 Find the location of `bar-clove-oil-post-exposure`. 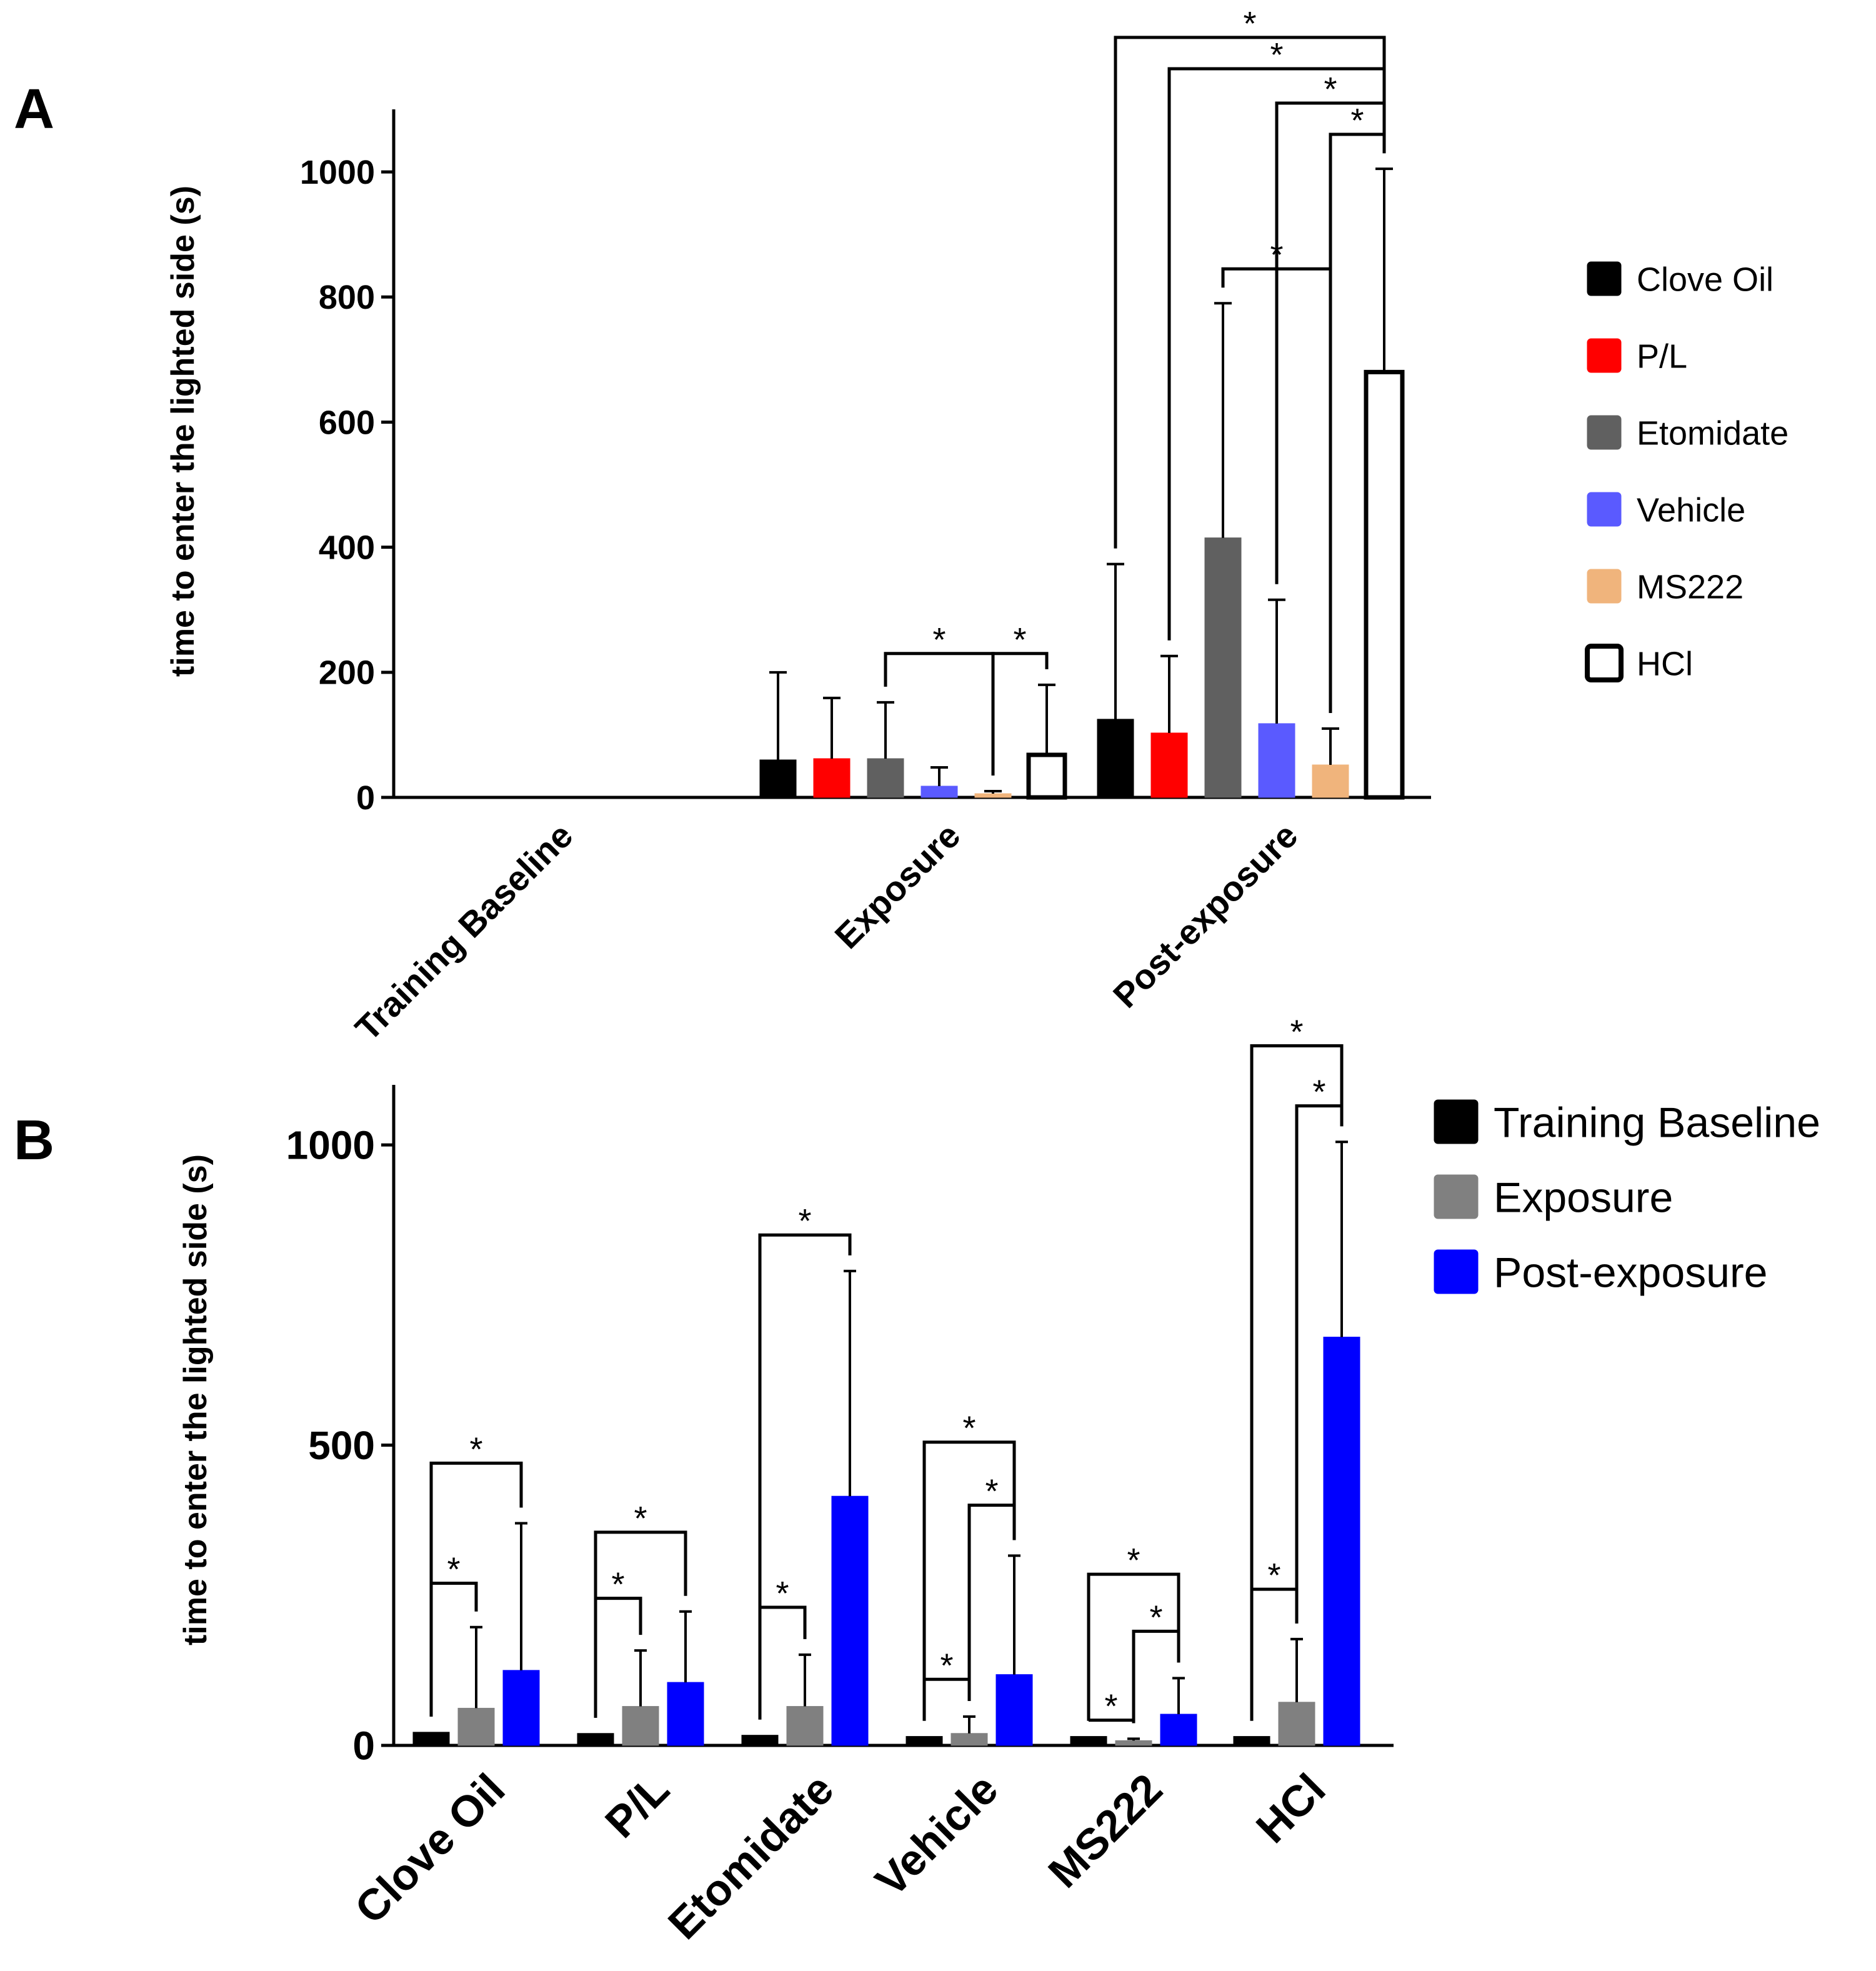

bar-clove-oil-post-exposure is located at coordinates (1115, 758).